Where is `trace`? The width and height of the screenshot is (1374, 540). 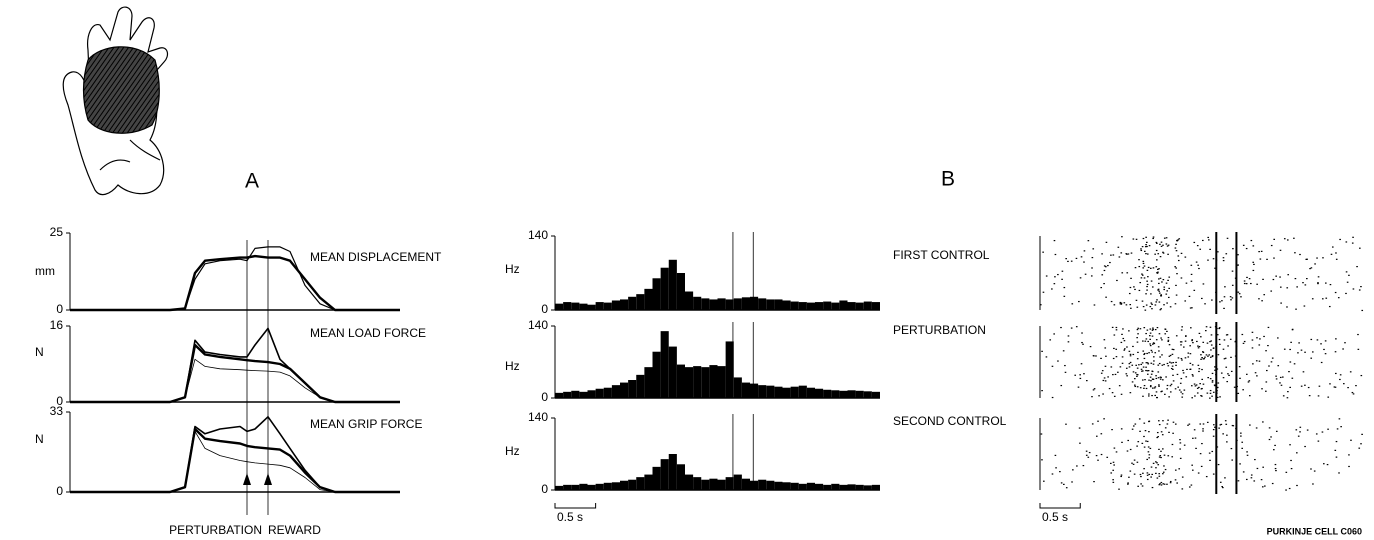 trace is located at coordinates (235, 380).